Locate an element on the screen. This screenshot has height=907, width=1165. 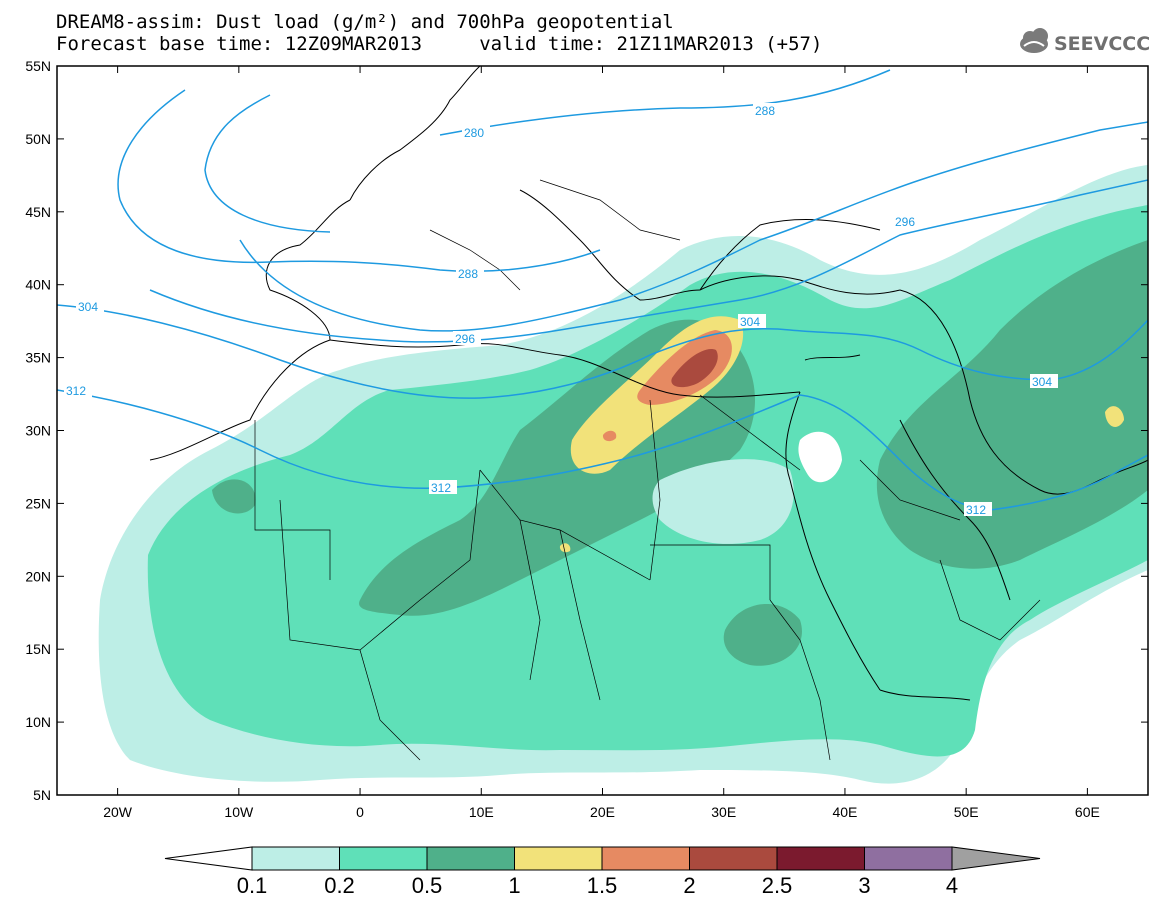
lon-label: 50E is located at coordinates (966, 812).